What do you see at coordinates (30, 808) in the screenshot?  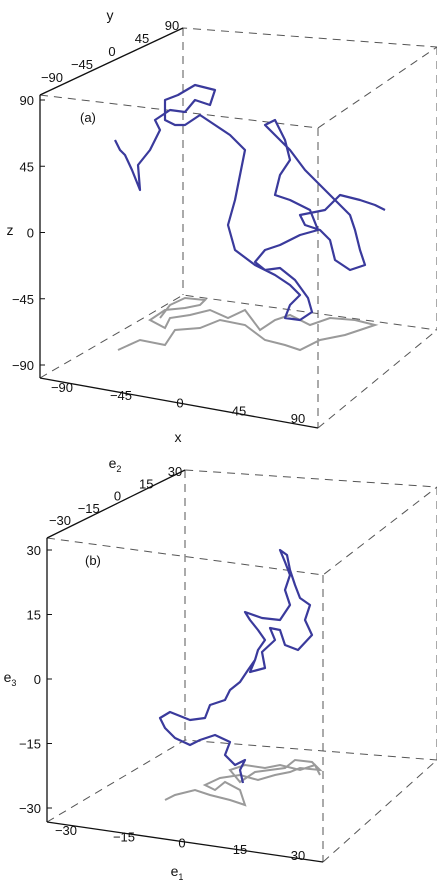 I see `z-tick-label: −30` at bounding box center [30, 808].